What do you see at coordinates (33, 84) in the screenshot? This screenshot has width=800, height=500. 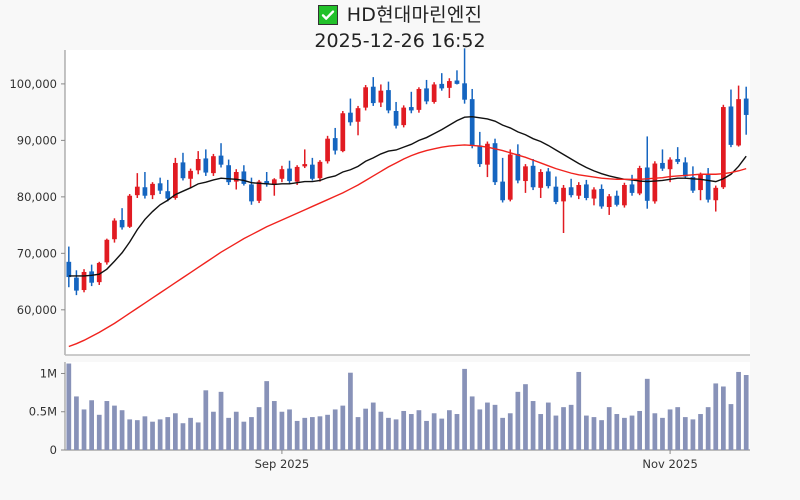 I see `svg-text: 100,000` at bounding box center [33, 84].